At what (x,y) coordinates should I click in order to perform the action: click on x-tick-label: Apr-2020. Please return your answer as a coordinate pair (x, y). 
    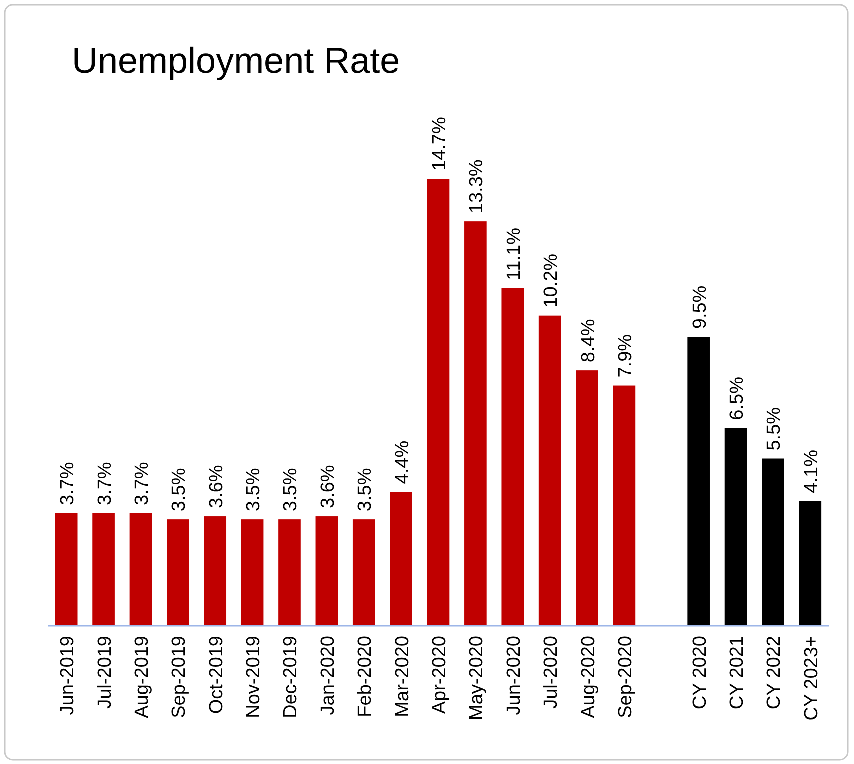
    Looking at the image, I should click on (440, 675).